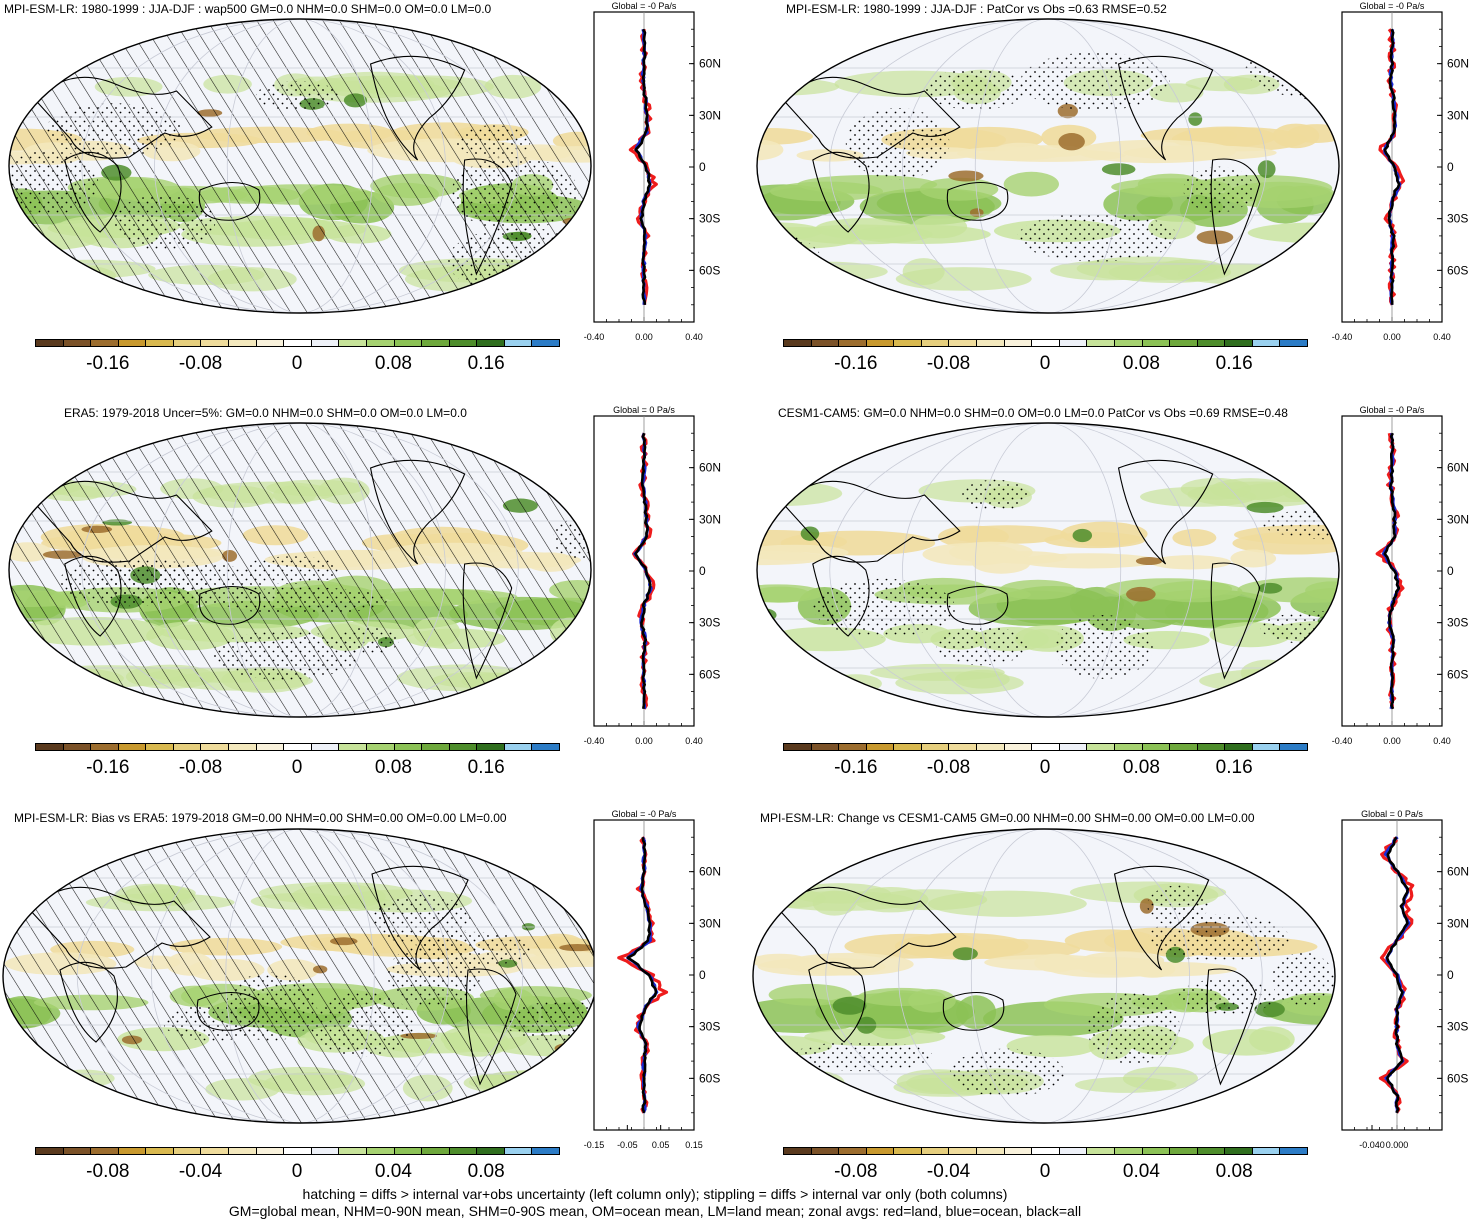 This screenshot has width=1483, height=1219. Describe the element at coordinates (644, 410) in the screenshot. I see `zonal-title: Global = 0 Pa/s` at that location.